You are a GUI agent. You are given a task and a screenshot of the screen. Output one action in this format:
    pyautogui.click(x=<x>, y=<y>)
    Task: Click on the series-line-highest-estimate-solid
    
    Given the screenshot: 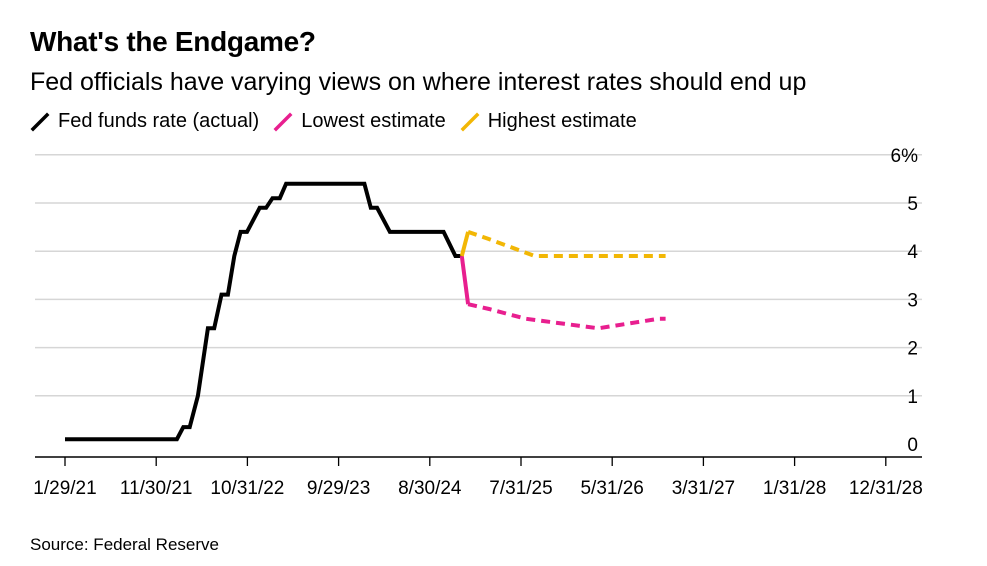 What is the action you would take?
    pyautogui.click(x=465, y=244)
    